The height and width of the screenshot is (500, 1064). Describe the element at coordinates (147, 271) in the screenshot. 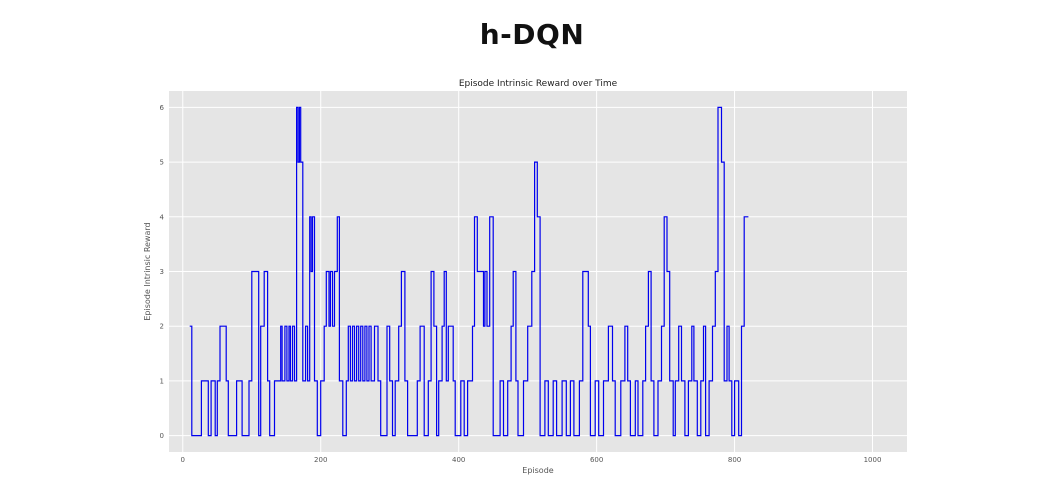

I see `y-axis-label: Episode Intrinsic Reward` at that location.